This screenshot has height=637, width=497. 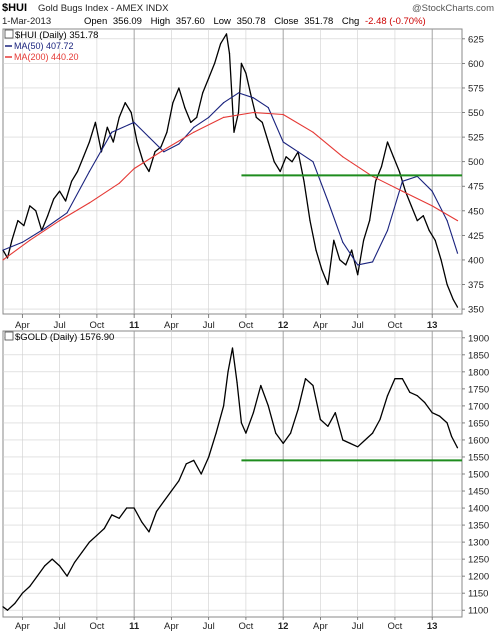 I want to click on header-date: 1-Mar-2013, so click(x=26, y=21).